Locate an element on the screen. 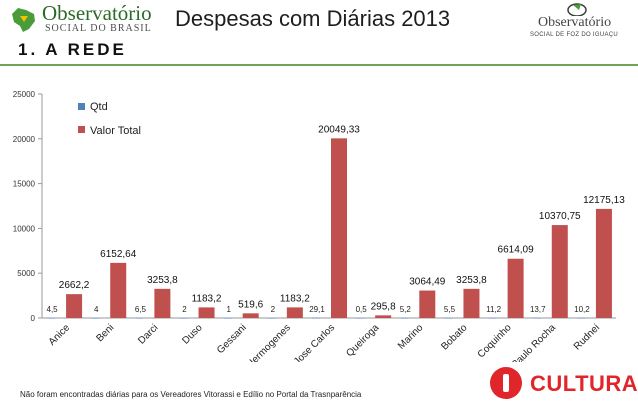 The height and width of the screenshot is (404, 638). x-tick-label: Anice is located at coordinates (60, 335).